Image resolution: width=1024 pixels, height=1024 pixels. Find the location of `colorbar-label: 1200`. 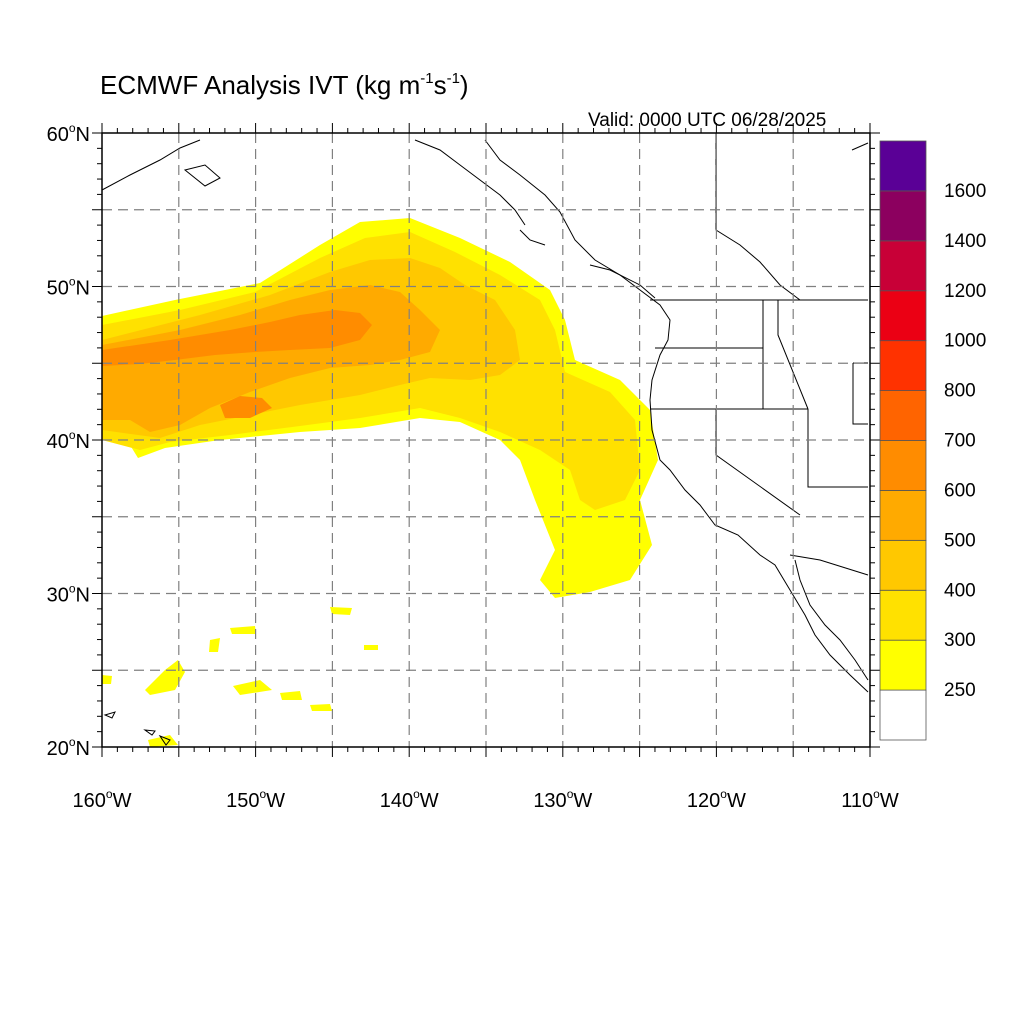

colorbar-label: 1200 is located at coordinates (965, 291).